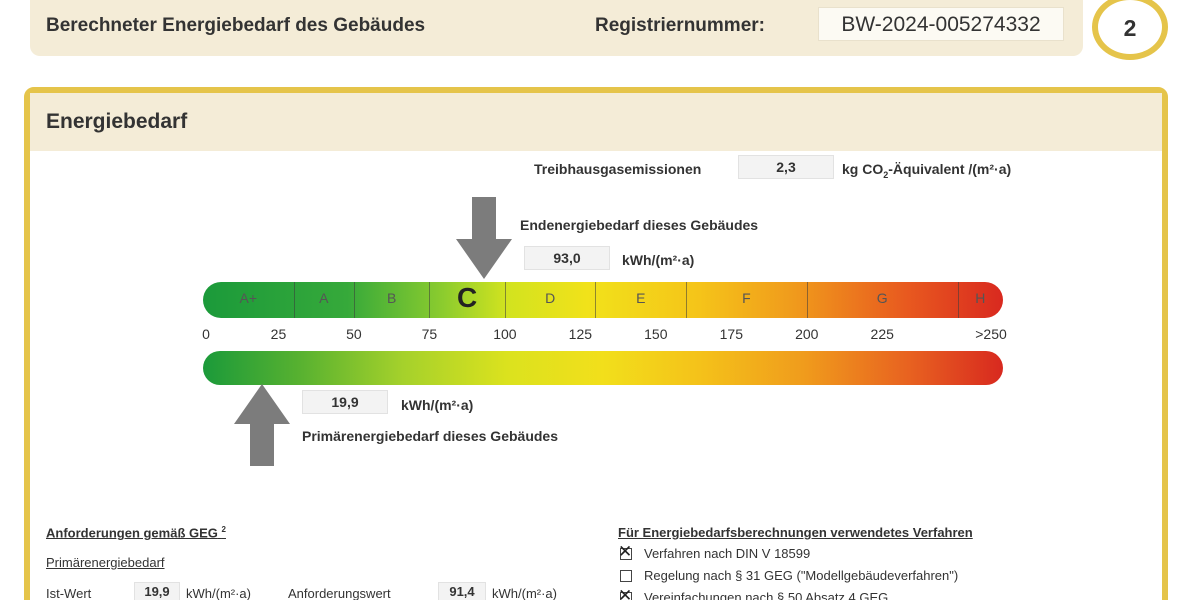 The height and width of the screenshot is (600, 1200). What do you see at coordinates (467, 297) in the screenshot?
I see `energy-class-c: C` at bounding box center [467, 297].